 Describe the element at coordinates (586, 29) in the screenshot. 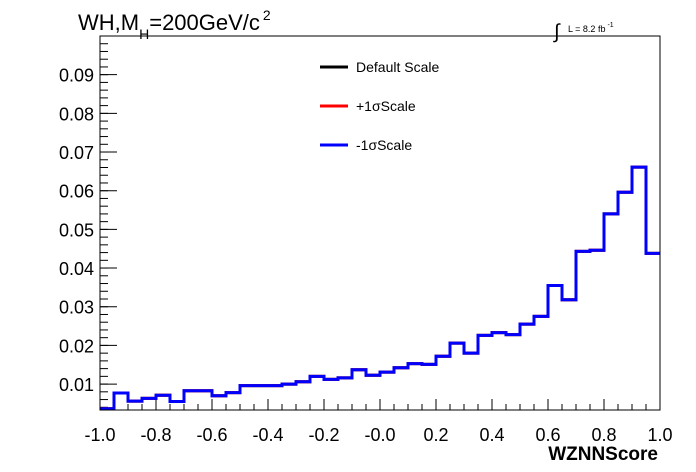

I see `lumi-value: L = 8.2 fb` at that location.